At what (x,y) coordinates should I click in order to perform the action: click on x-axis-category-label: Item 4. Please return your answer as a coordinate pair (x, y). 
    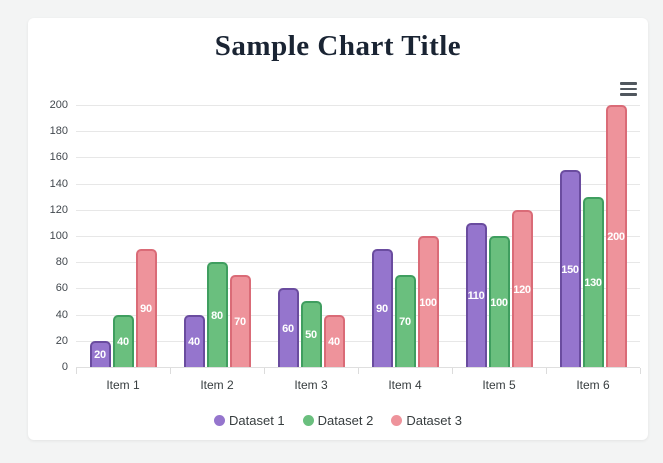
    Looking at the image, I should click on (405, 385).